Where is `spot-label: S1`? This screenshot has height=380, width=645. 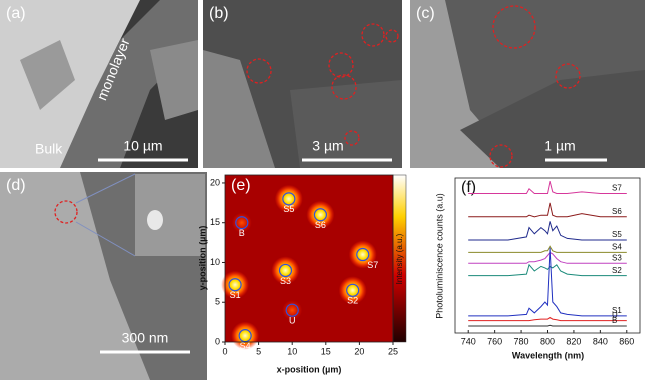
spot-label: S1 is located at coordinates (235, 295).